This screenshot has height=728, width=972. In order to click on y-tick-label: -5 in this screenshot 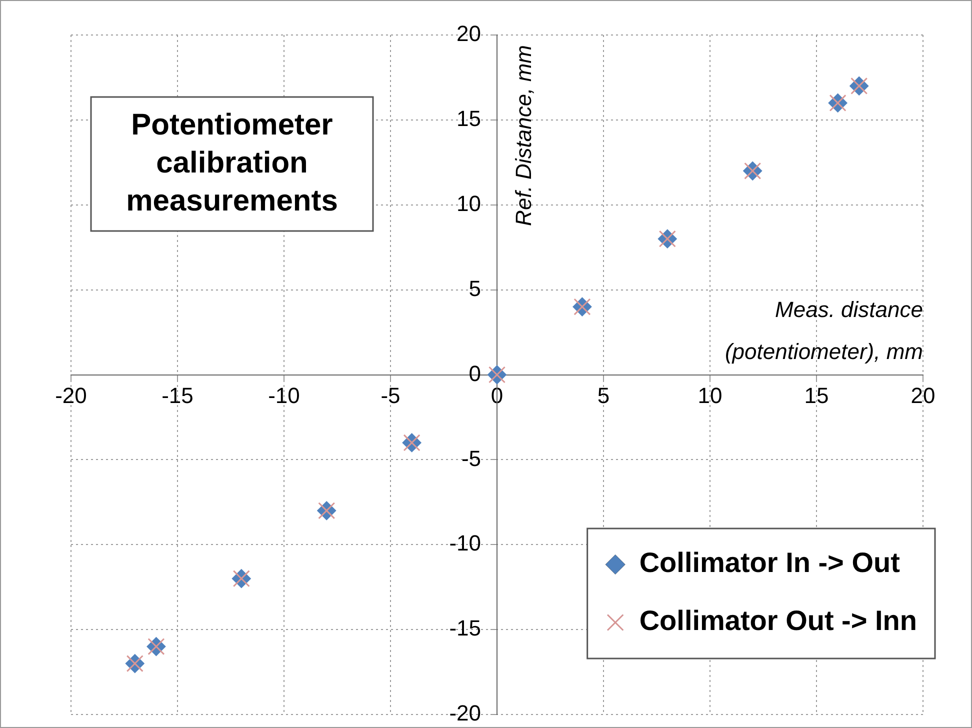, I will do `click(471, 458)`.